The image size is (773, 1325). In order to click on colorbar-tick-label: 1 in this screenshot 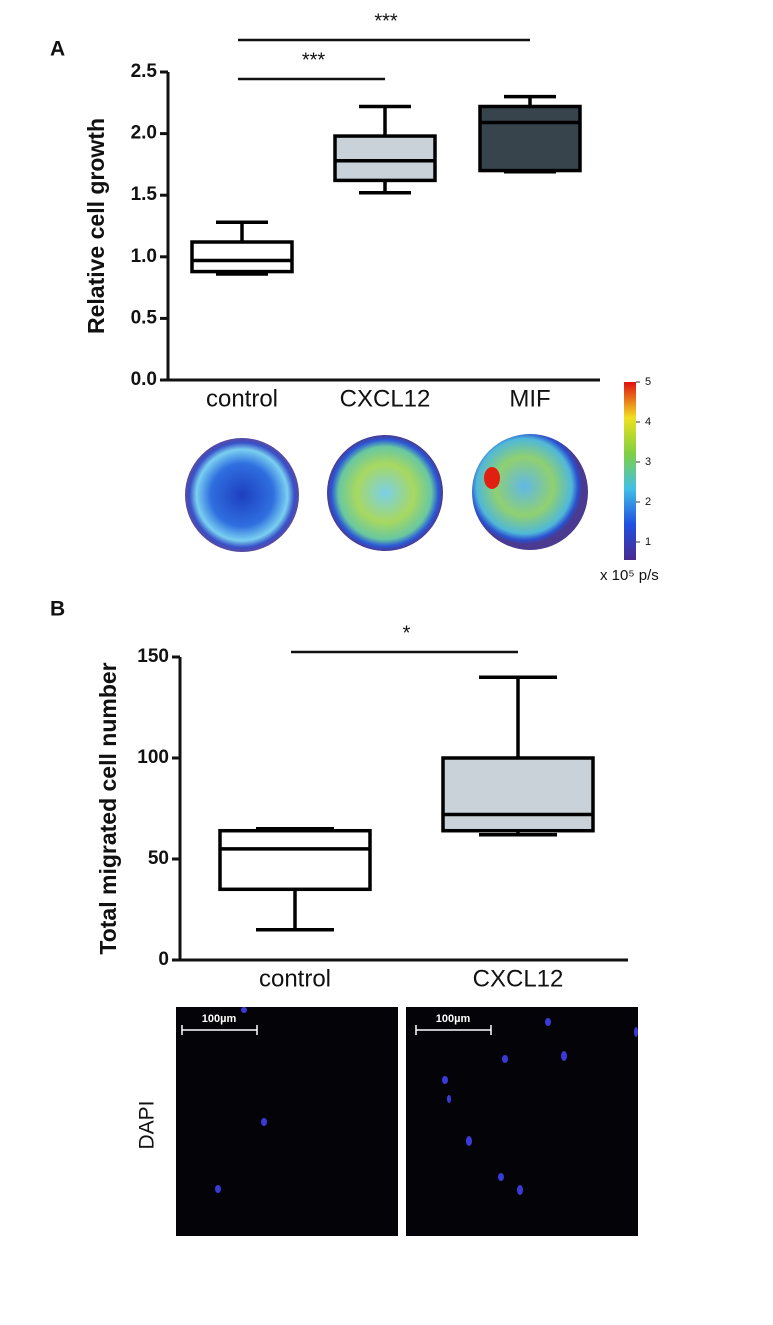, I will do `click(648, 542)`.